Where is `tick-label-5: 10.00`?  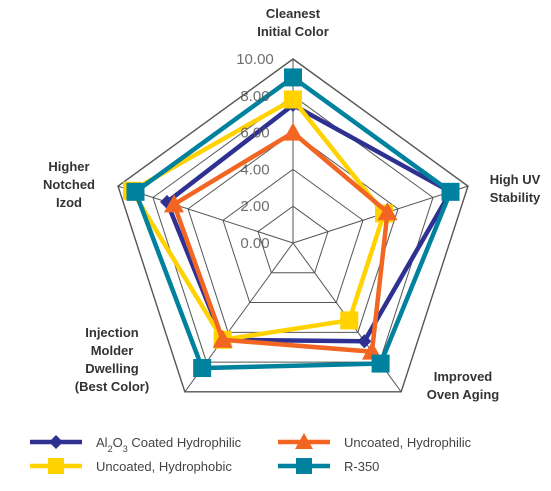
tick-label-5: 10.00 is located at coordinates (255, 59).